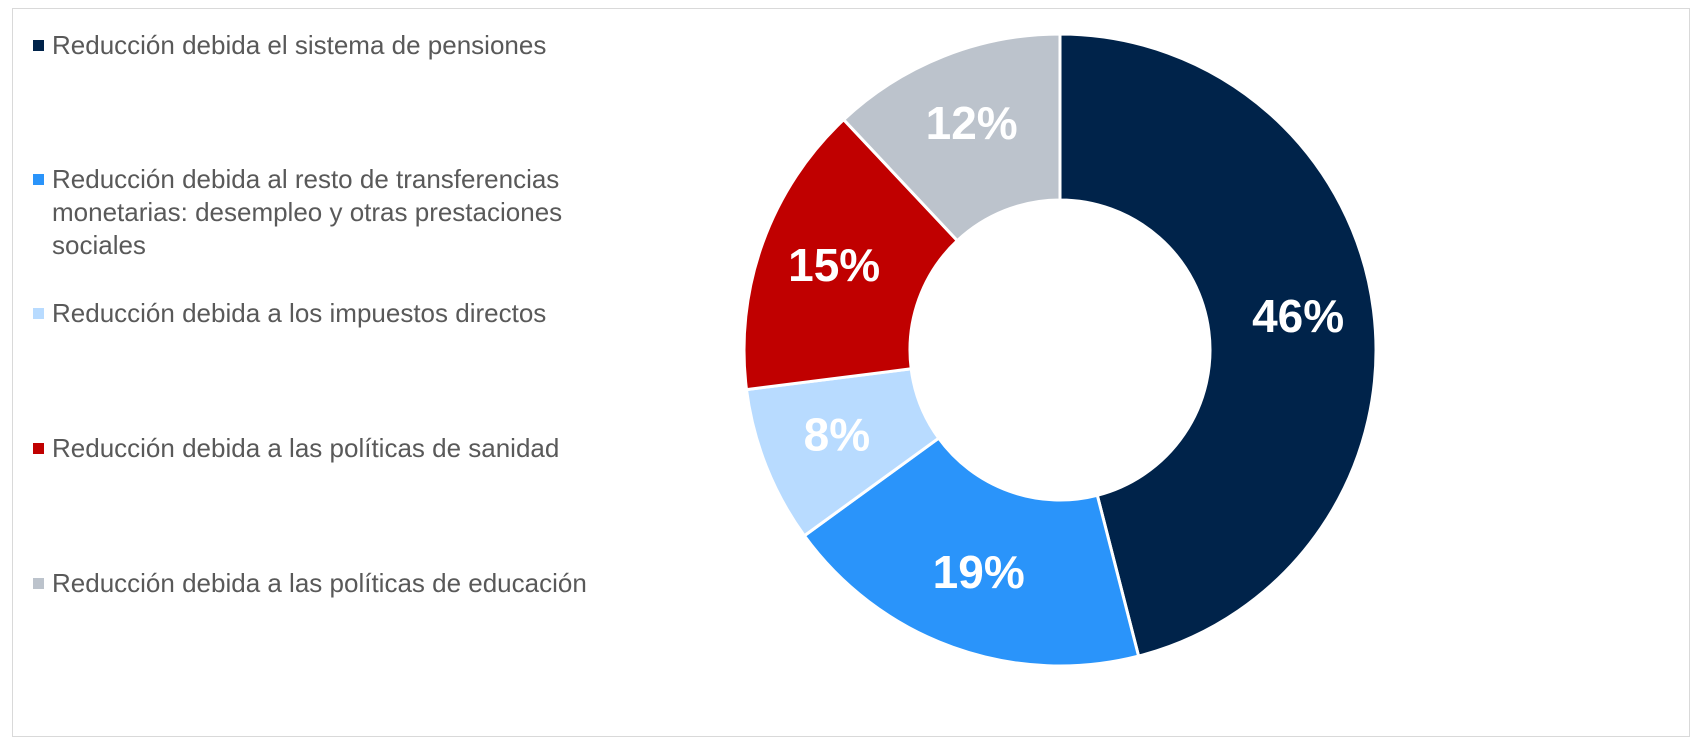  Describe the element at coordinates (979, 572) in the screenshot. I see `value-label: 19%` at that location.